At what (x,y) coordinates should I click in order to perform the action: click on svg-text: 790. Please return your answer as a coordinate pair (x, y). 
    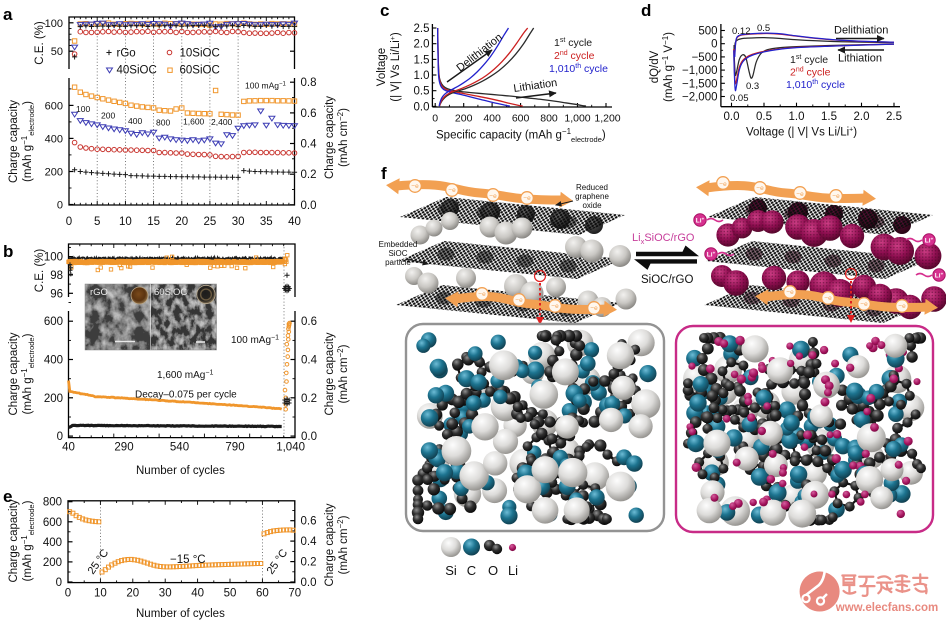
    Looking at the image, I should click on (234, 448).